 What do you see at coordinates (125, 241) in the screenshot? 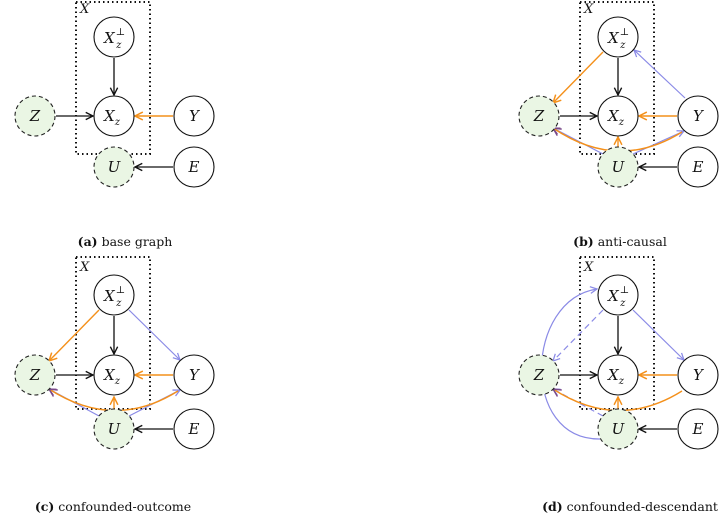
I see `caption-a: (a) base graph` at bounding box center [125, 241].